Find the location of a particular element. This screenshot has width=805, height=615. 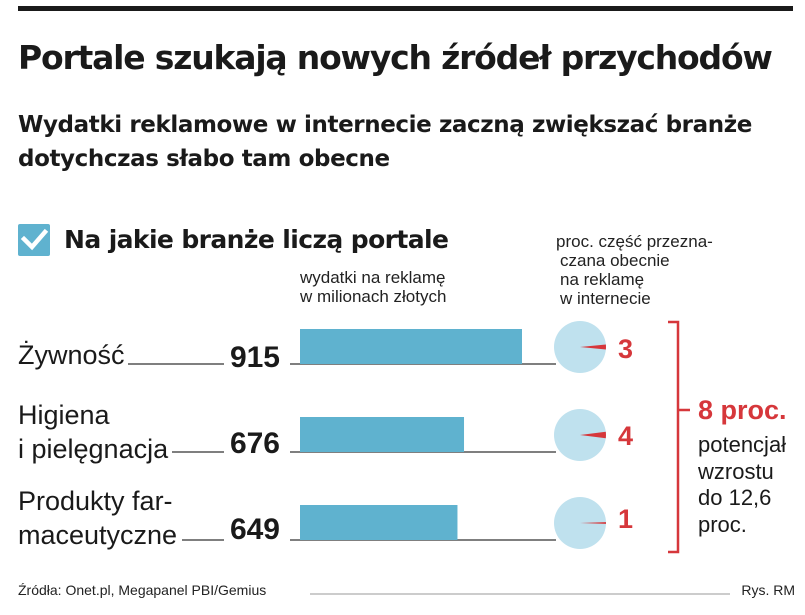

category-label-line: Żywność is located at coordinates (71, 355).